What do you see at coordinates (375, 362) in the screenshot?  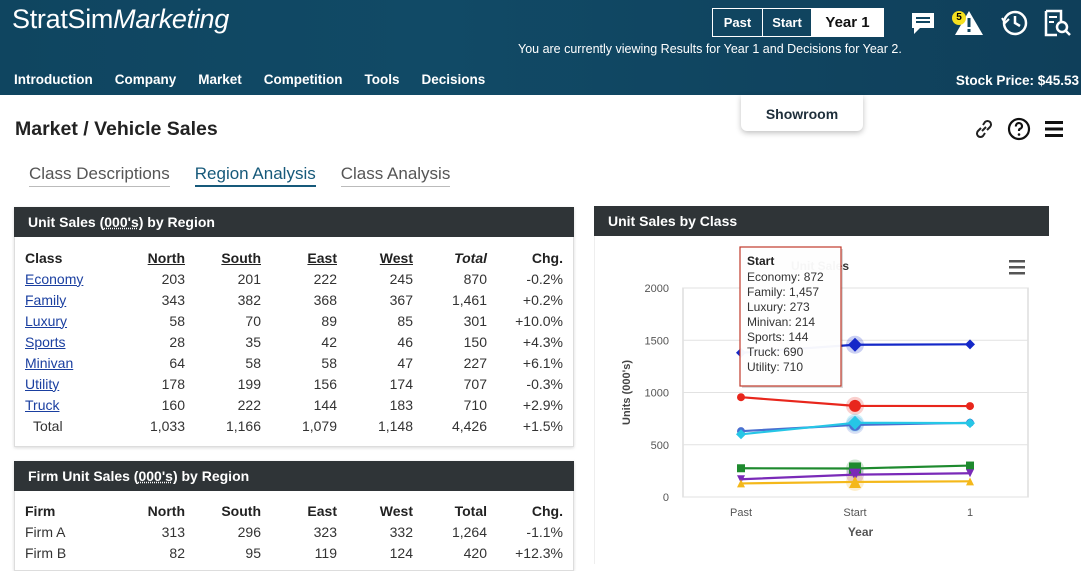 I see `table-cell: 47` at bounding box center [375, 362].